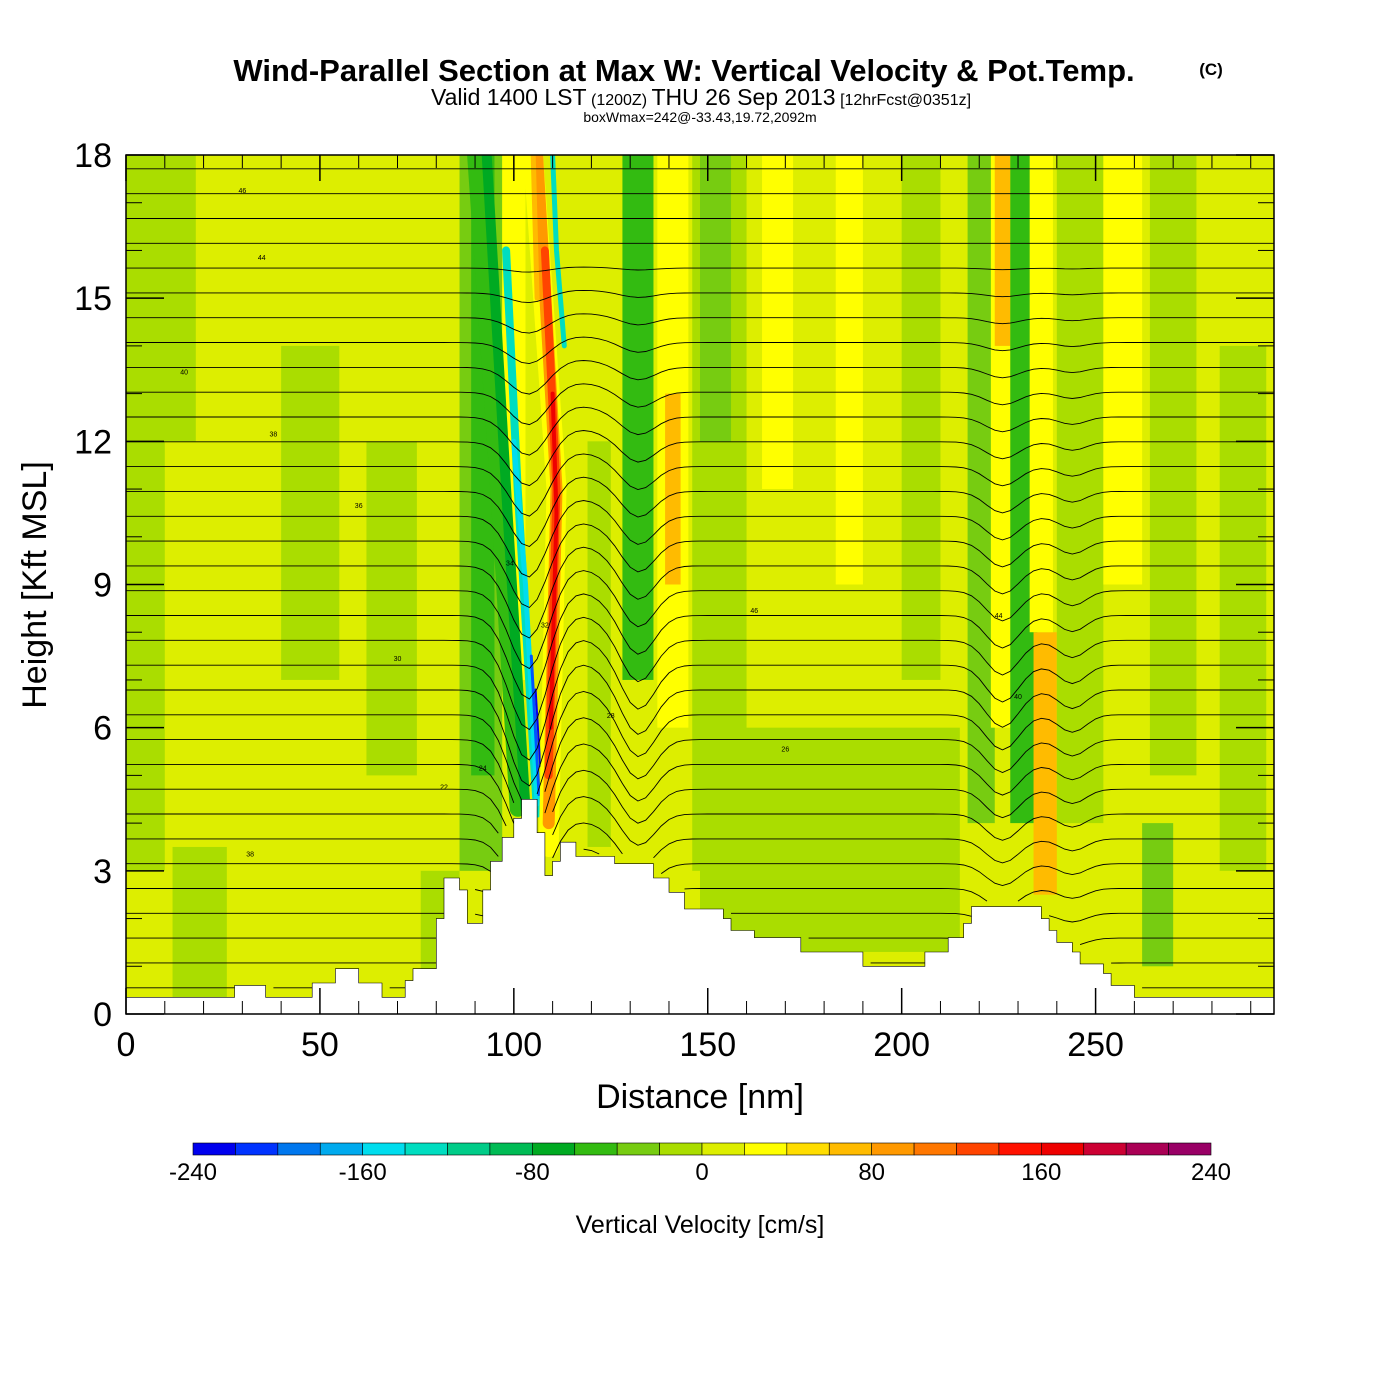 This screenshot has width=1400, height=1400. What do you see at coordinates (1123, 370) in the screenshot?
I see `band-yellow-r8` at bounding box center [1123, 370].